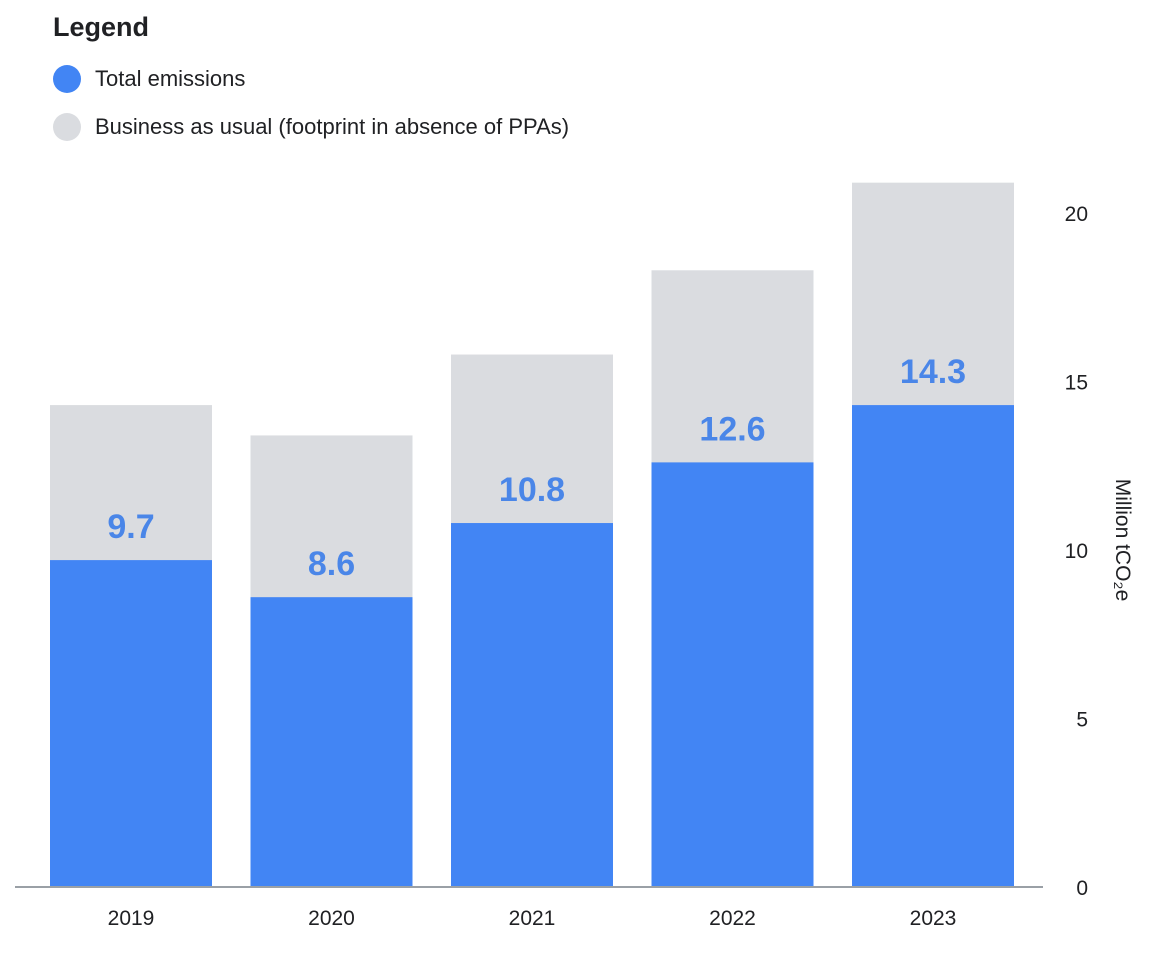 The width and height of the screenshot is (1156, 966). I want to click on y-tick-label: 15, so click(1076, 383).